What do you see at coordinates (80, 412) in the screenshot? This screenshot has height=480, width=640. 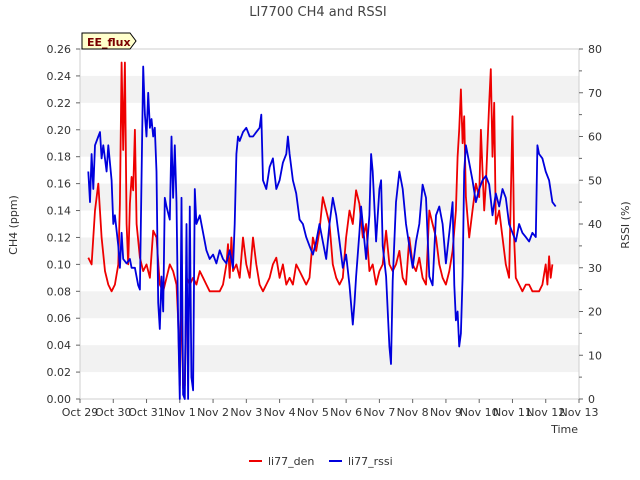 I see `x-tick-label: Oct 29` at bounding box center [80, 412].